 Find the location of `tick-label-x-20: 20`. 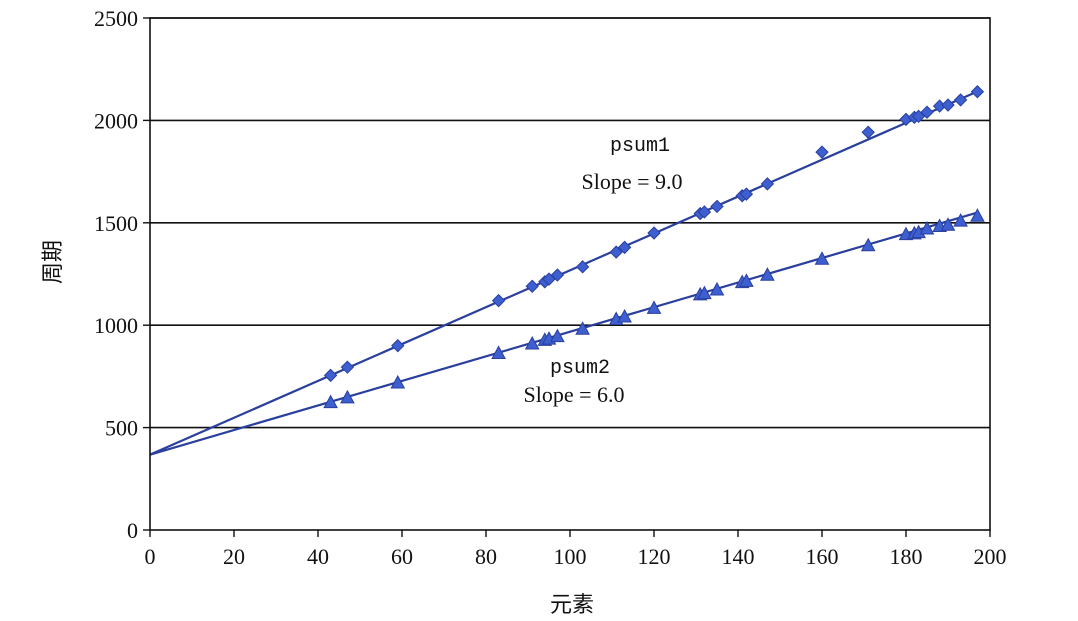

tick-label-x-20: 20 is located at coordinates (234, 556).